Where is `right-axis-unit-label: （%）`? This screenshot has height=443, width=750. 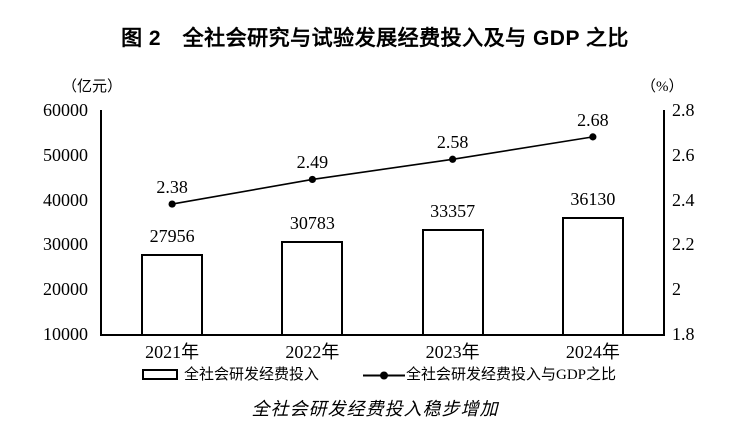 right-axis-unit-label: （%） is located at coordinates (662, 87).